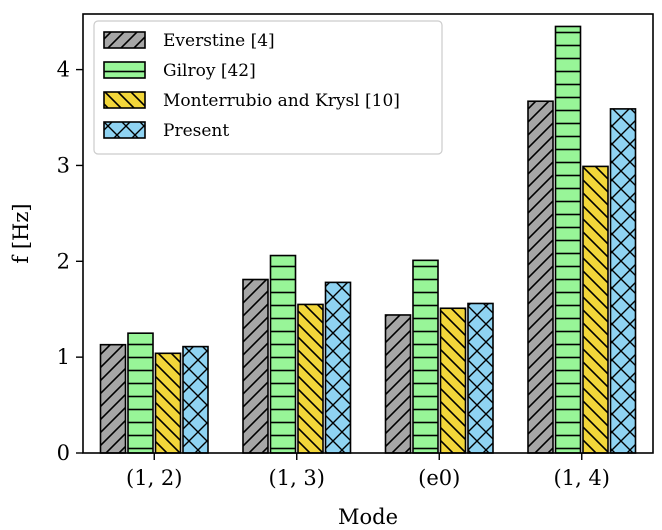 This screenshot has height=530, width=662. What do you see at coordinates (209, 71) in the screenshot?
I see `legend-label: Gilroy [42]` at bounding box center [209, 71].